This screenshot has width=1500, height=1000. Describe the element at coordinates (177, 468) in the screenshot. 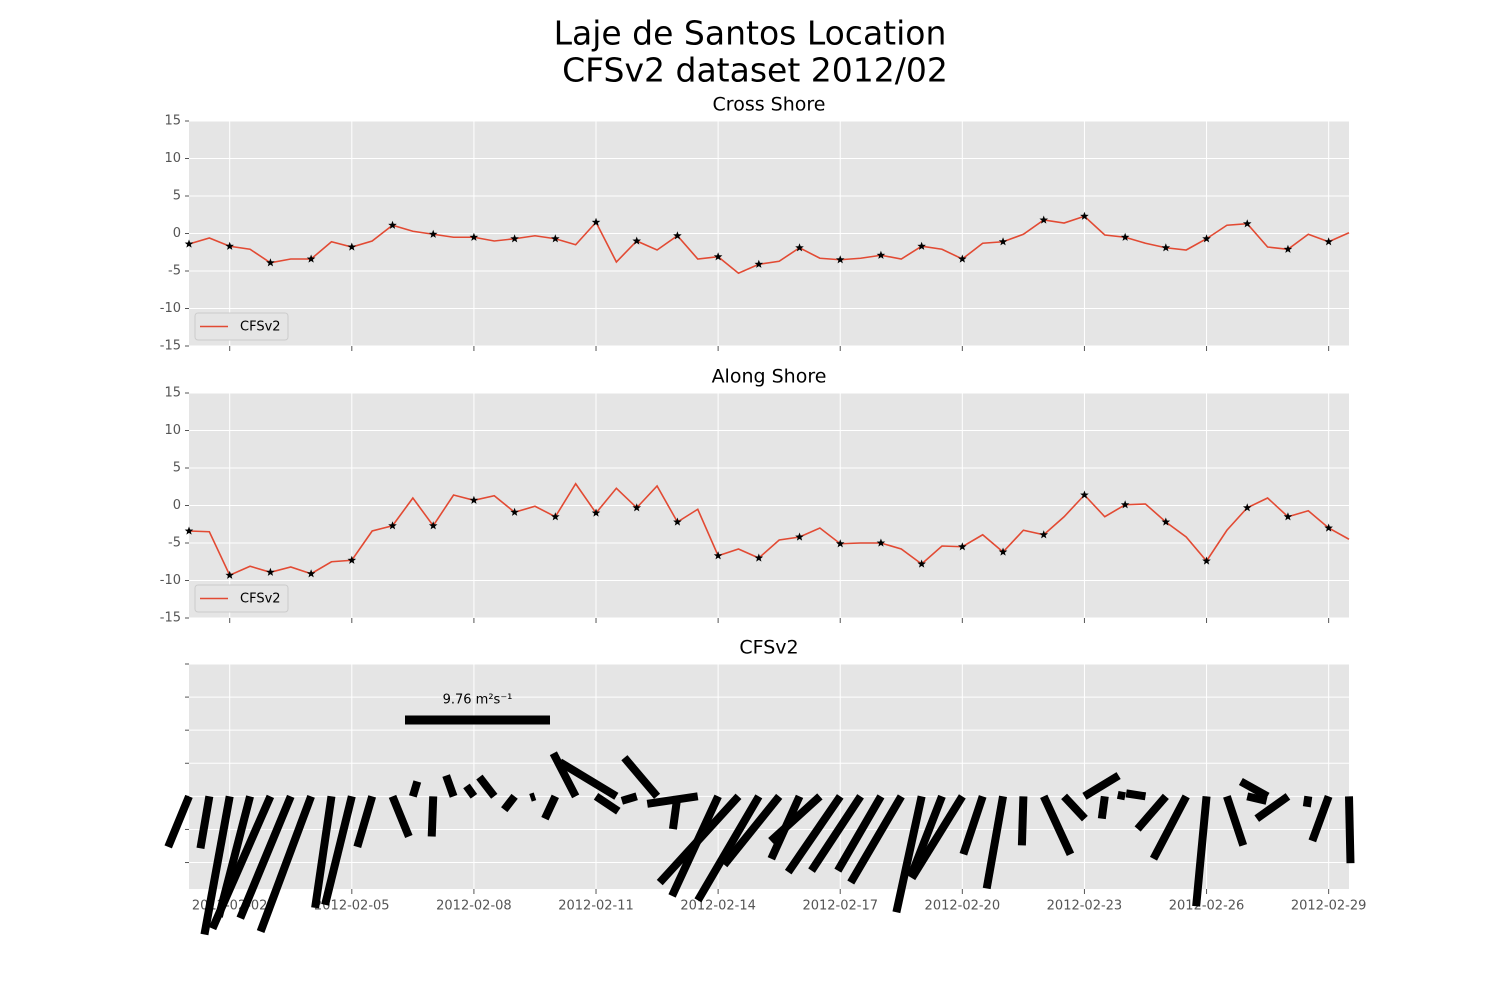

I see `y-tick-label: 5` at that location.